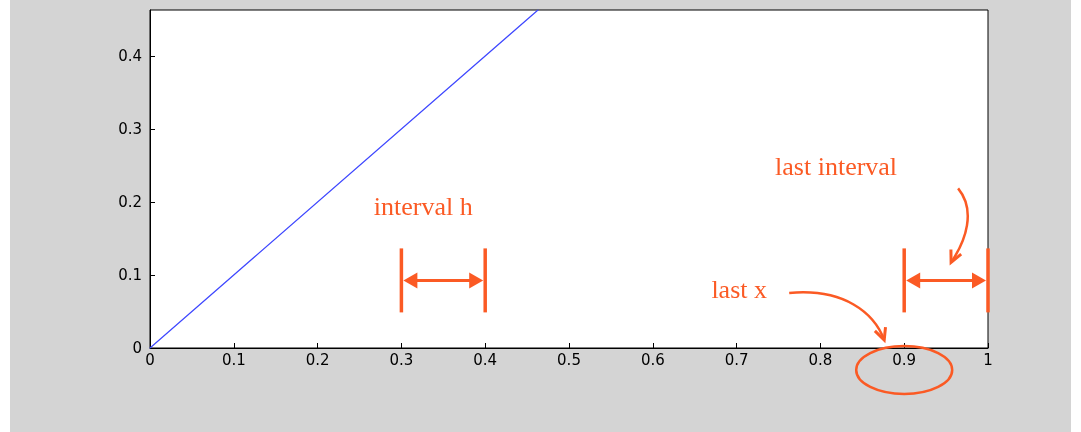  I want to click on x-tick-label: 0, so click(150, 359).